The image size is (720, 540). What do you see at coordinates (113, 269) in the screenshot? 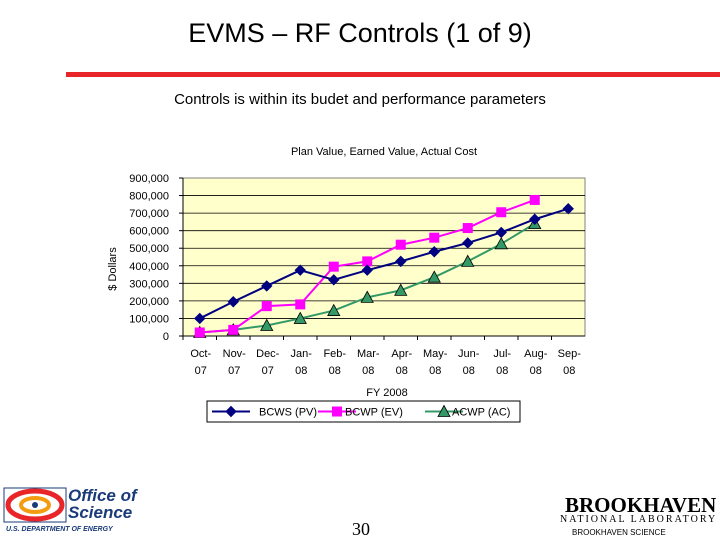
I see `y-axis-title: $ Dollars` at bounding box center [113, 269].